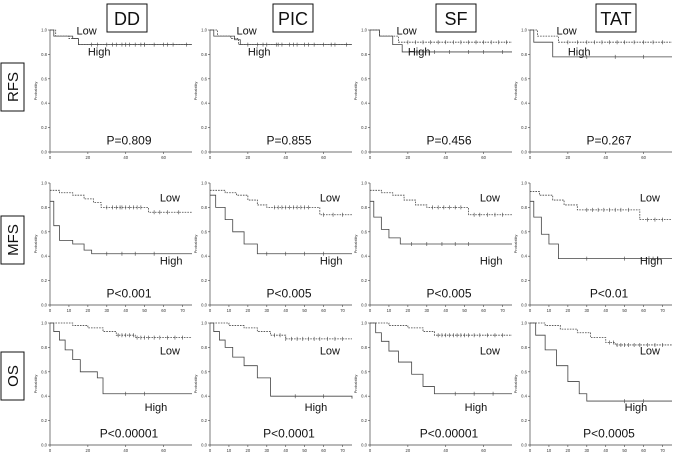  What do you see at coordinates (530, 450) in the screenshot?
I see `panel-os-tat-xtick-label: 0` at bounding box center [530, 450].